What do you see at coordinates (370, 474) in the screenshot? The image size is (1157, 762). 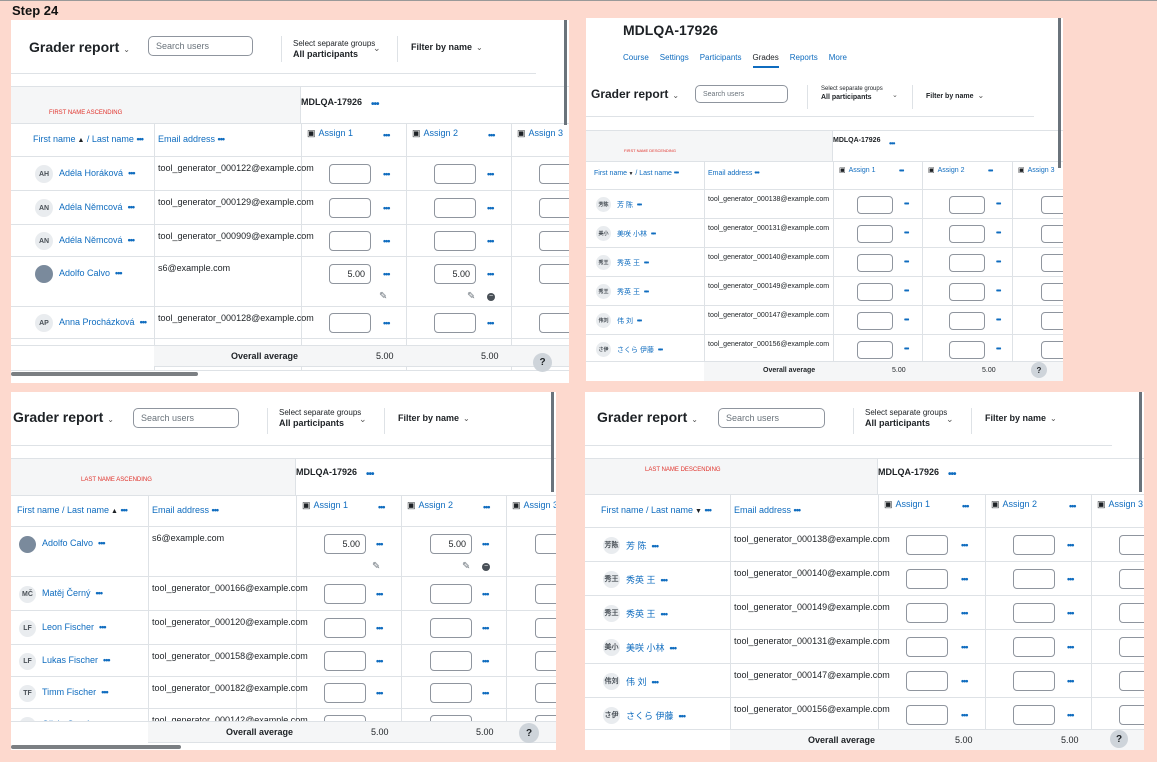 I see `course-menu-icon: •••` at bounding box center [370, 474].